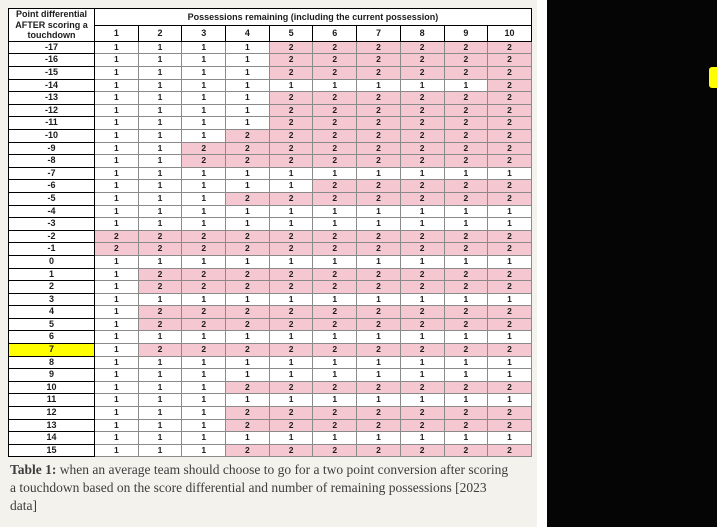 Image resolution: width=717 pixels, height=527 pixels. I want to click on row-label: 9, so click(51, 375).